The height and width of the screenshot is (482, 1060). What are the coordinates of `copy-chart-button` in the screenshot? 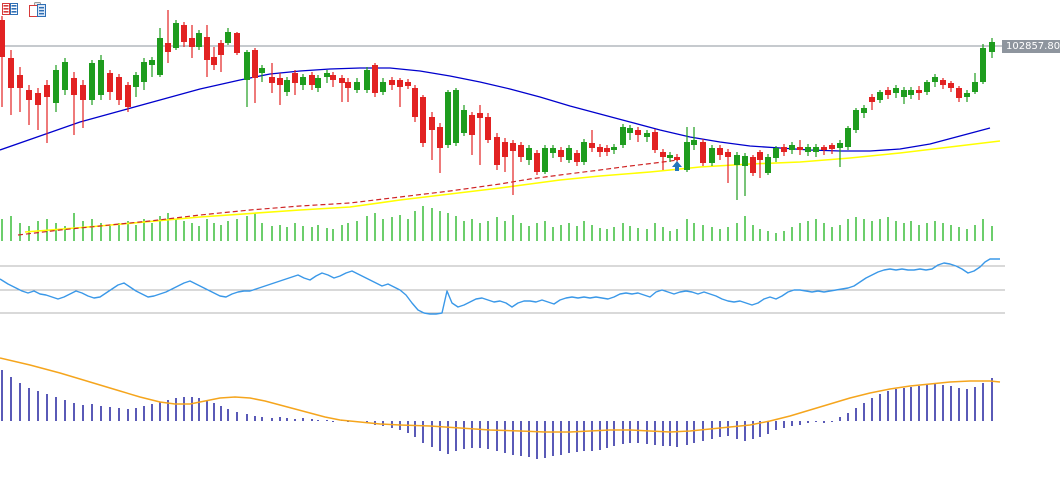 It's located at (37, 9).